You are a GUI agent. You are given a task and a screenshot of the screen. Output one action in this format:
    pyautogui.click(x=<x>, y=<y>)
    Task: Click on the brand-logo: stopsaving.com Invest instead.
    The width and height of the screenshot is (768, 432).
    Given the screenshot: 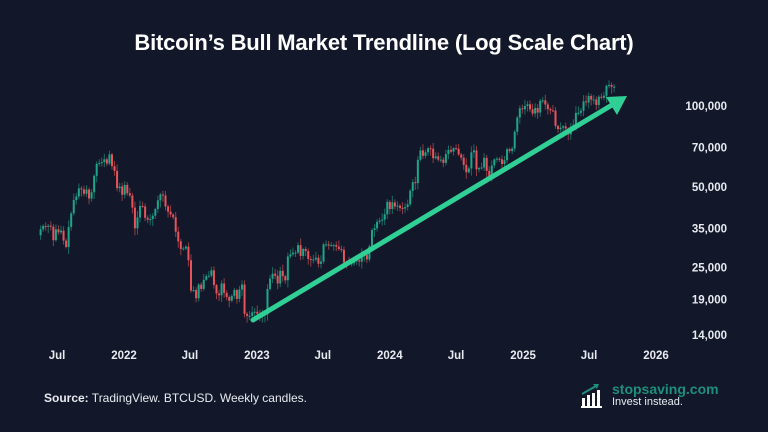 What is the action you would take?
    pyautogui.click(x=649, y=395)
    